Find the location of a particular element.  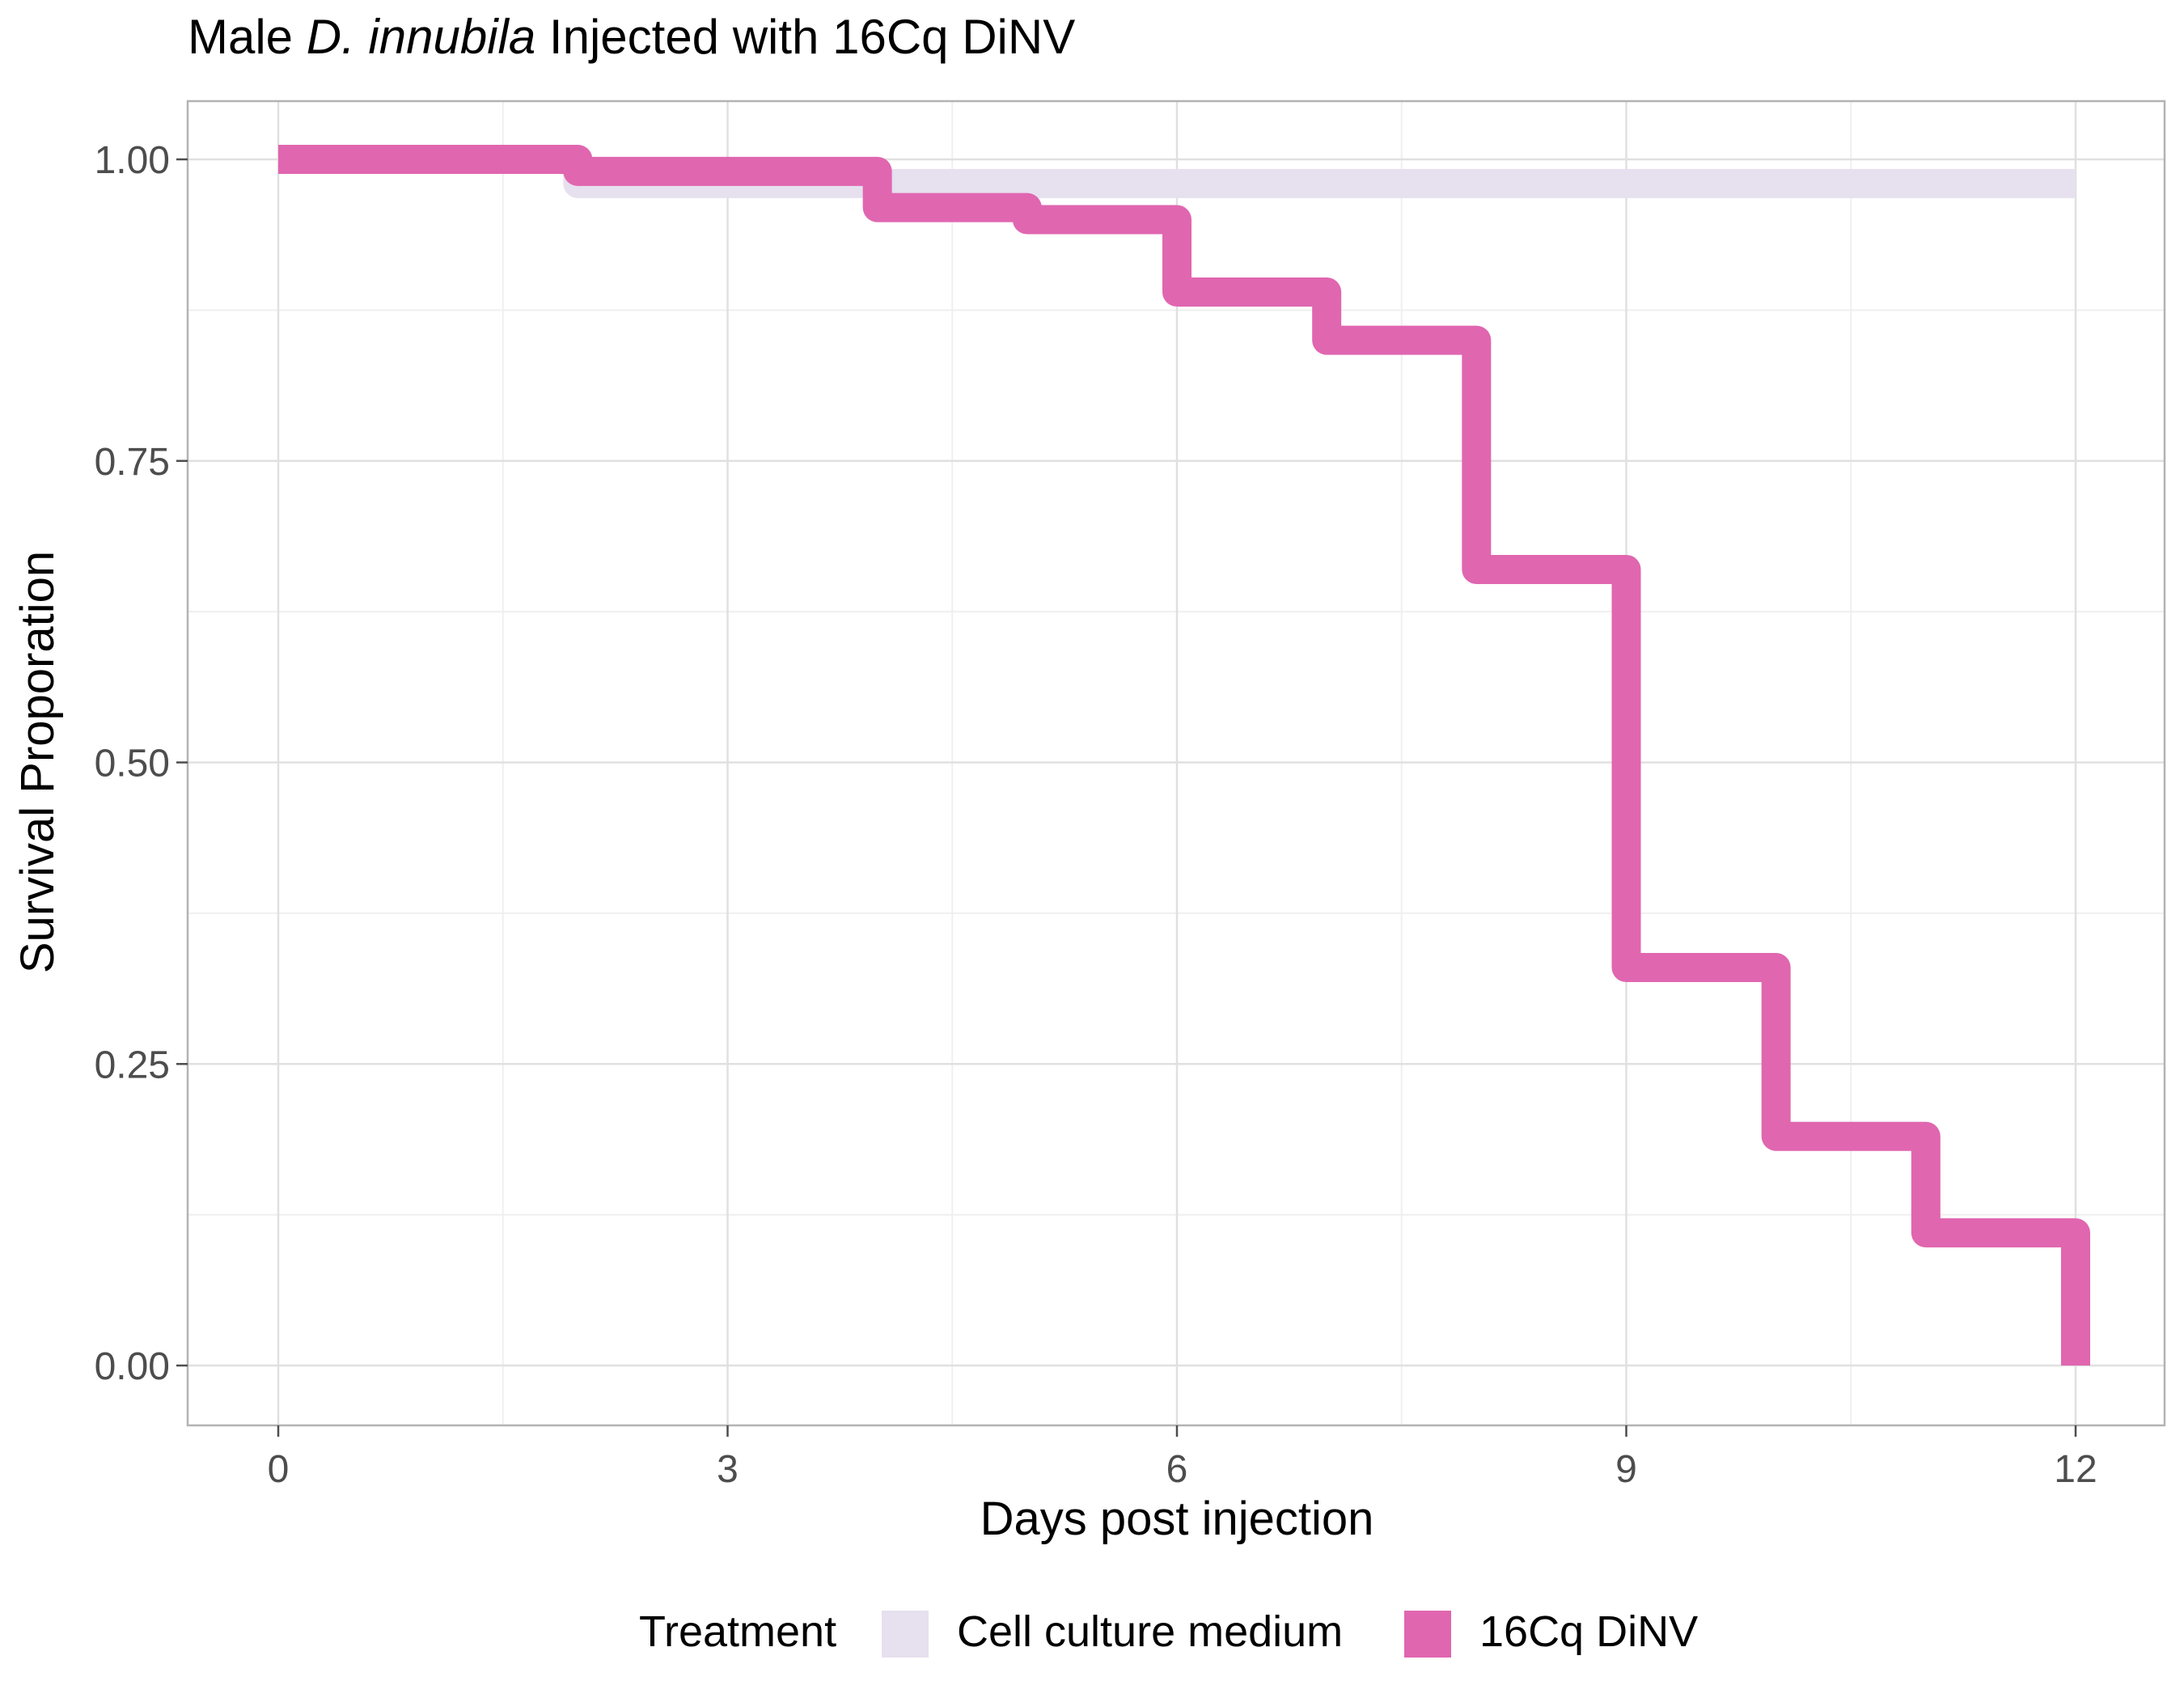

y-tick-label: 0.50 is located at coordinates (132, 764).